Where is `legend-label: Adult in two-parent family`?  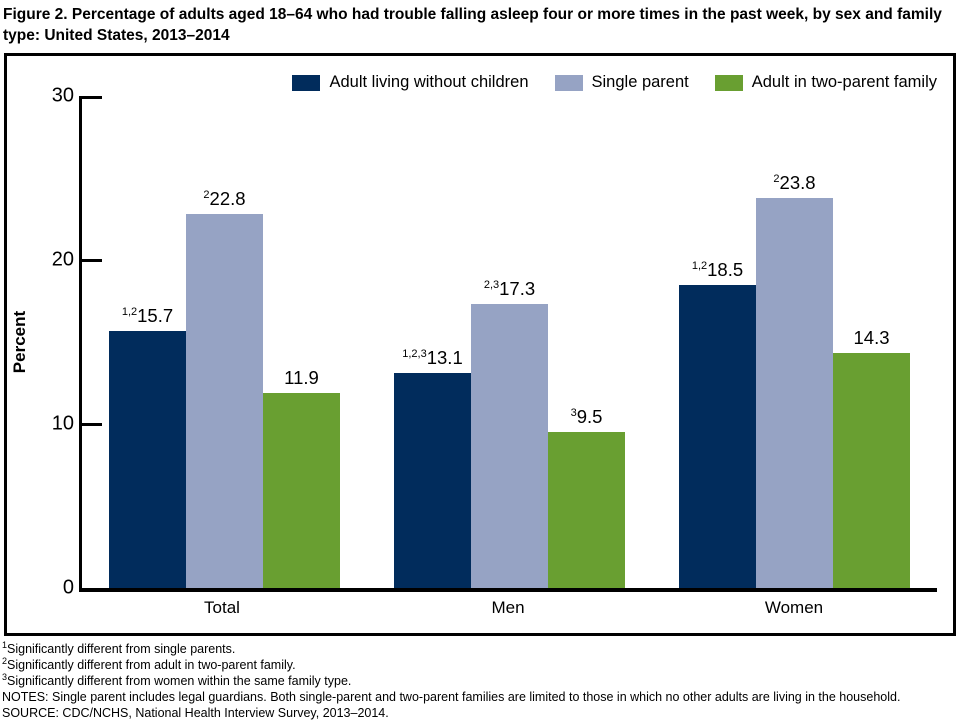
legend-label: Adult in two-parent family is located at coordinates (844, 82).